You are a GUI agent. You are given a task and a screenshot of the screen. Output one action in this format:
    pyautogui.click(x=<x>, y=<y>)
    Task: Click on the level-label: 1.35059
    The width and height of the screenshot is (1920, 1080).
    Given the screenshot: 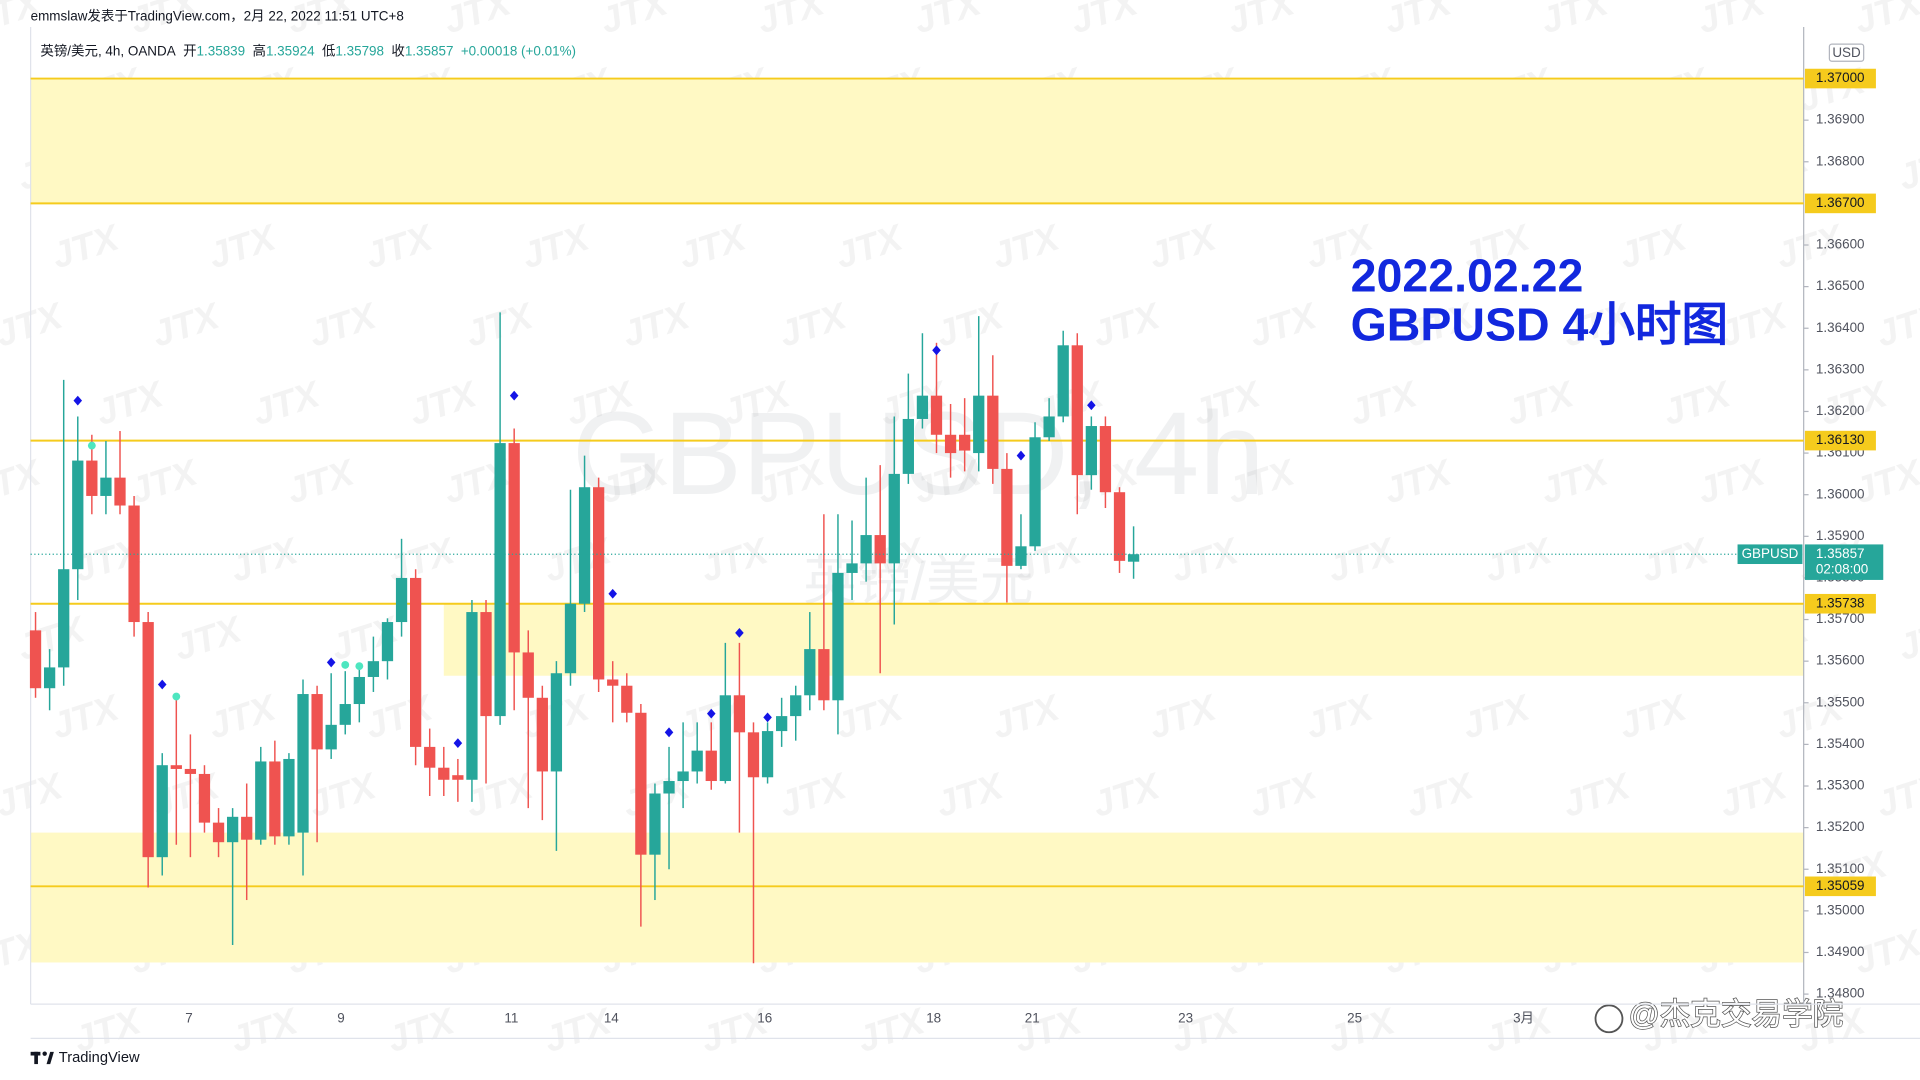 What is the action you would take?
    pyautogui.click(x=1840, y=885)
    